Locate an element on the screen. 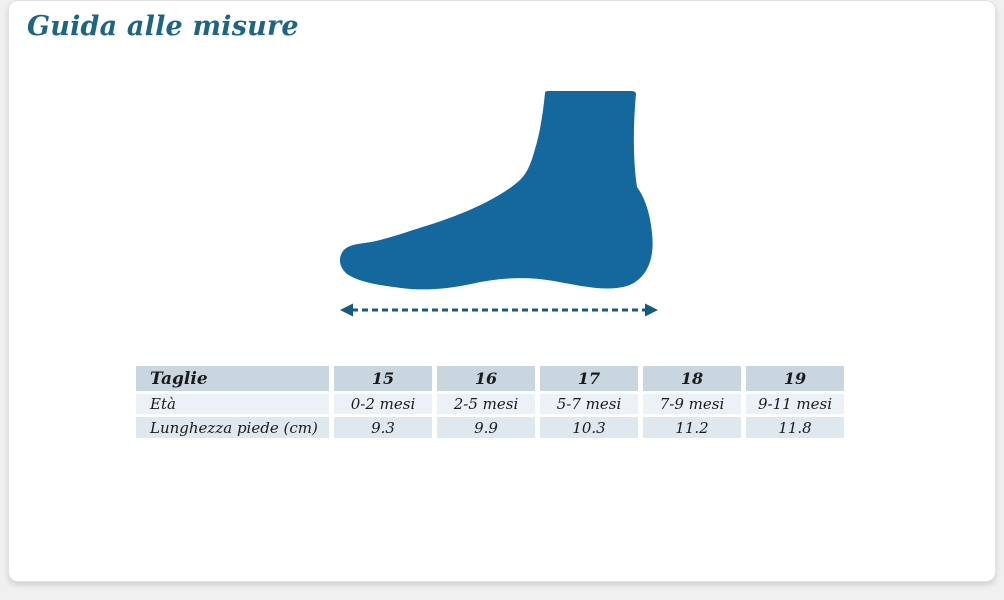 The image size is (1004, 600). page-title: Guida alle misure is located at coordinates (163, 26).